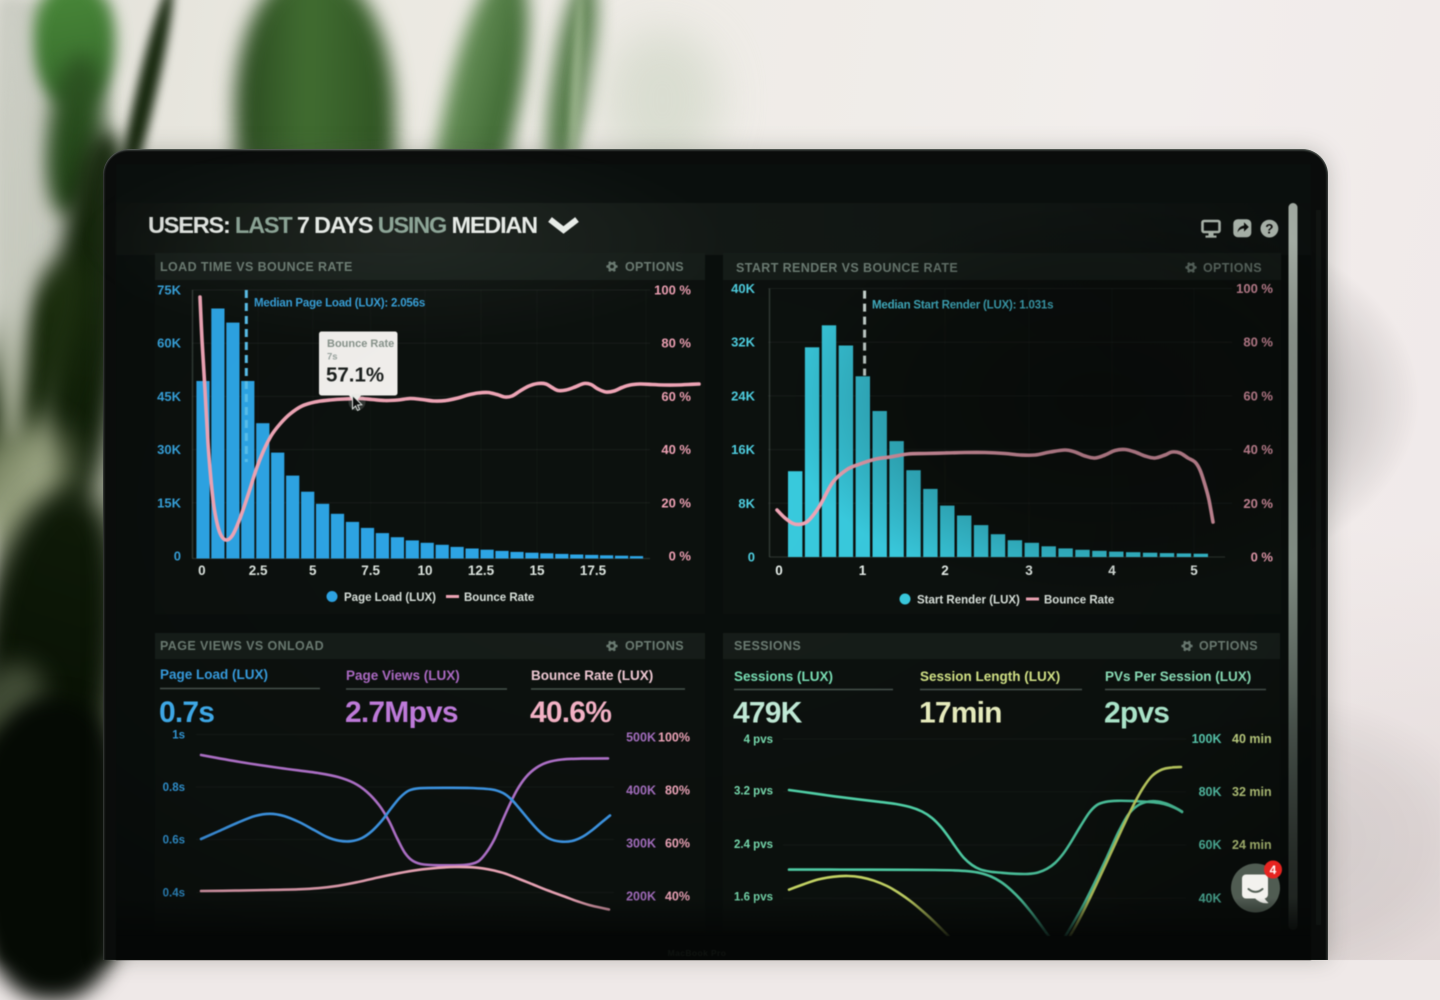 The image size is (1440, 1000). Describe the element at coordinates (1273, 870) in the screenshot. I see `svg-text: 4` at that location.